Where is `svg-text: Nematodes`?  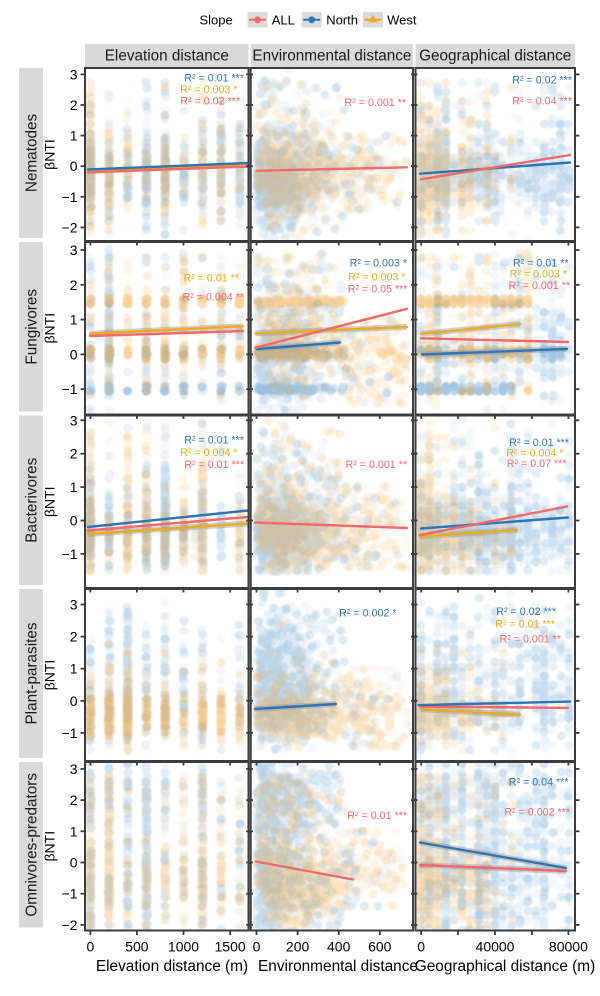
svg-text: Nematodes is located at coordinates (32, 153).